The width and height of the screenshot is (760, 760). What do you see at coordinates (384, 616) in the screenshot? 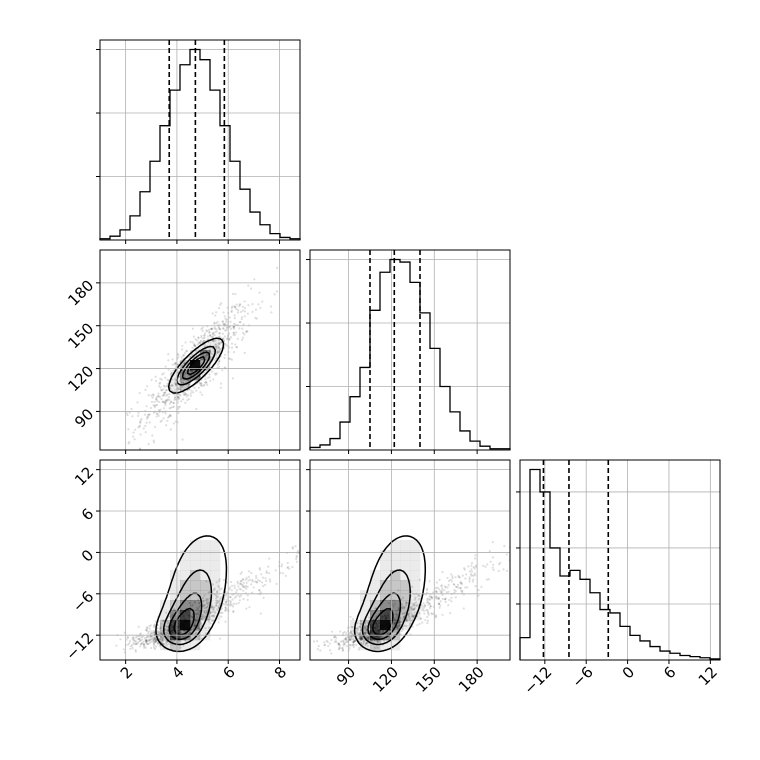
I see `contour-line` at bounding box center [384, 616].